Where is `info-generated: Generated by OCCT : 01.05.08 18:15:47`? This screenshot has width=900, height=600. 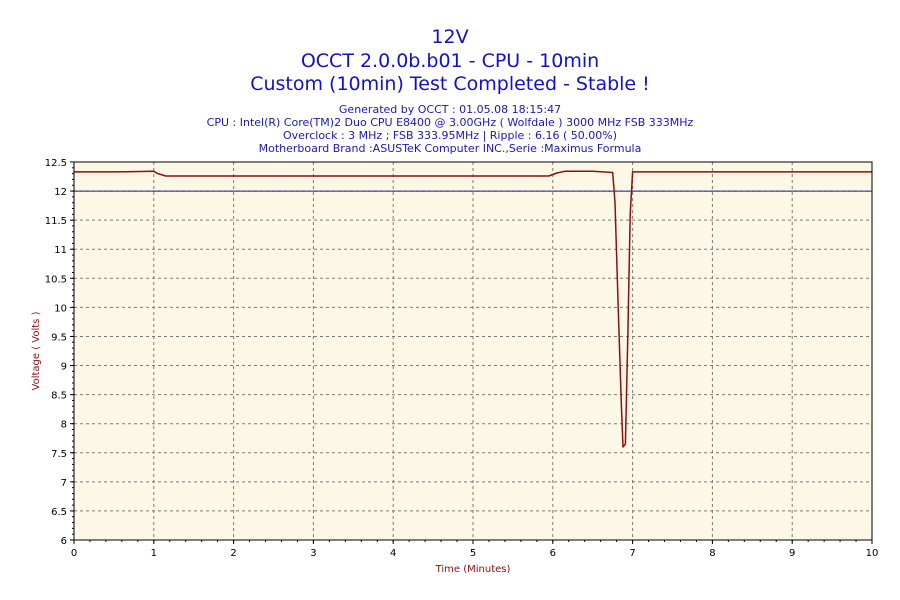
info-generated: Generated by OCCT : 01.05.08 18:15:47 is located at coordinates (450, 109).